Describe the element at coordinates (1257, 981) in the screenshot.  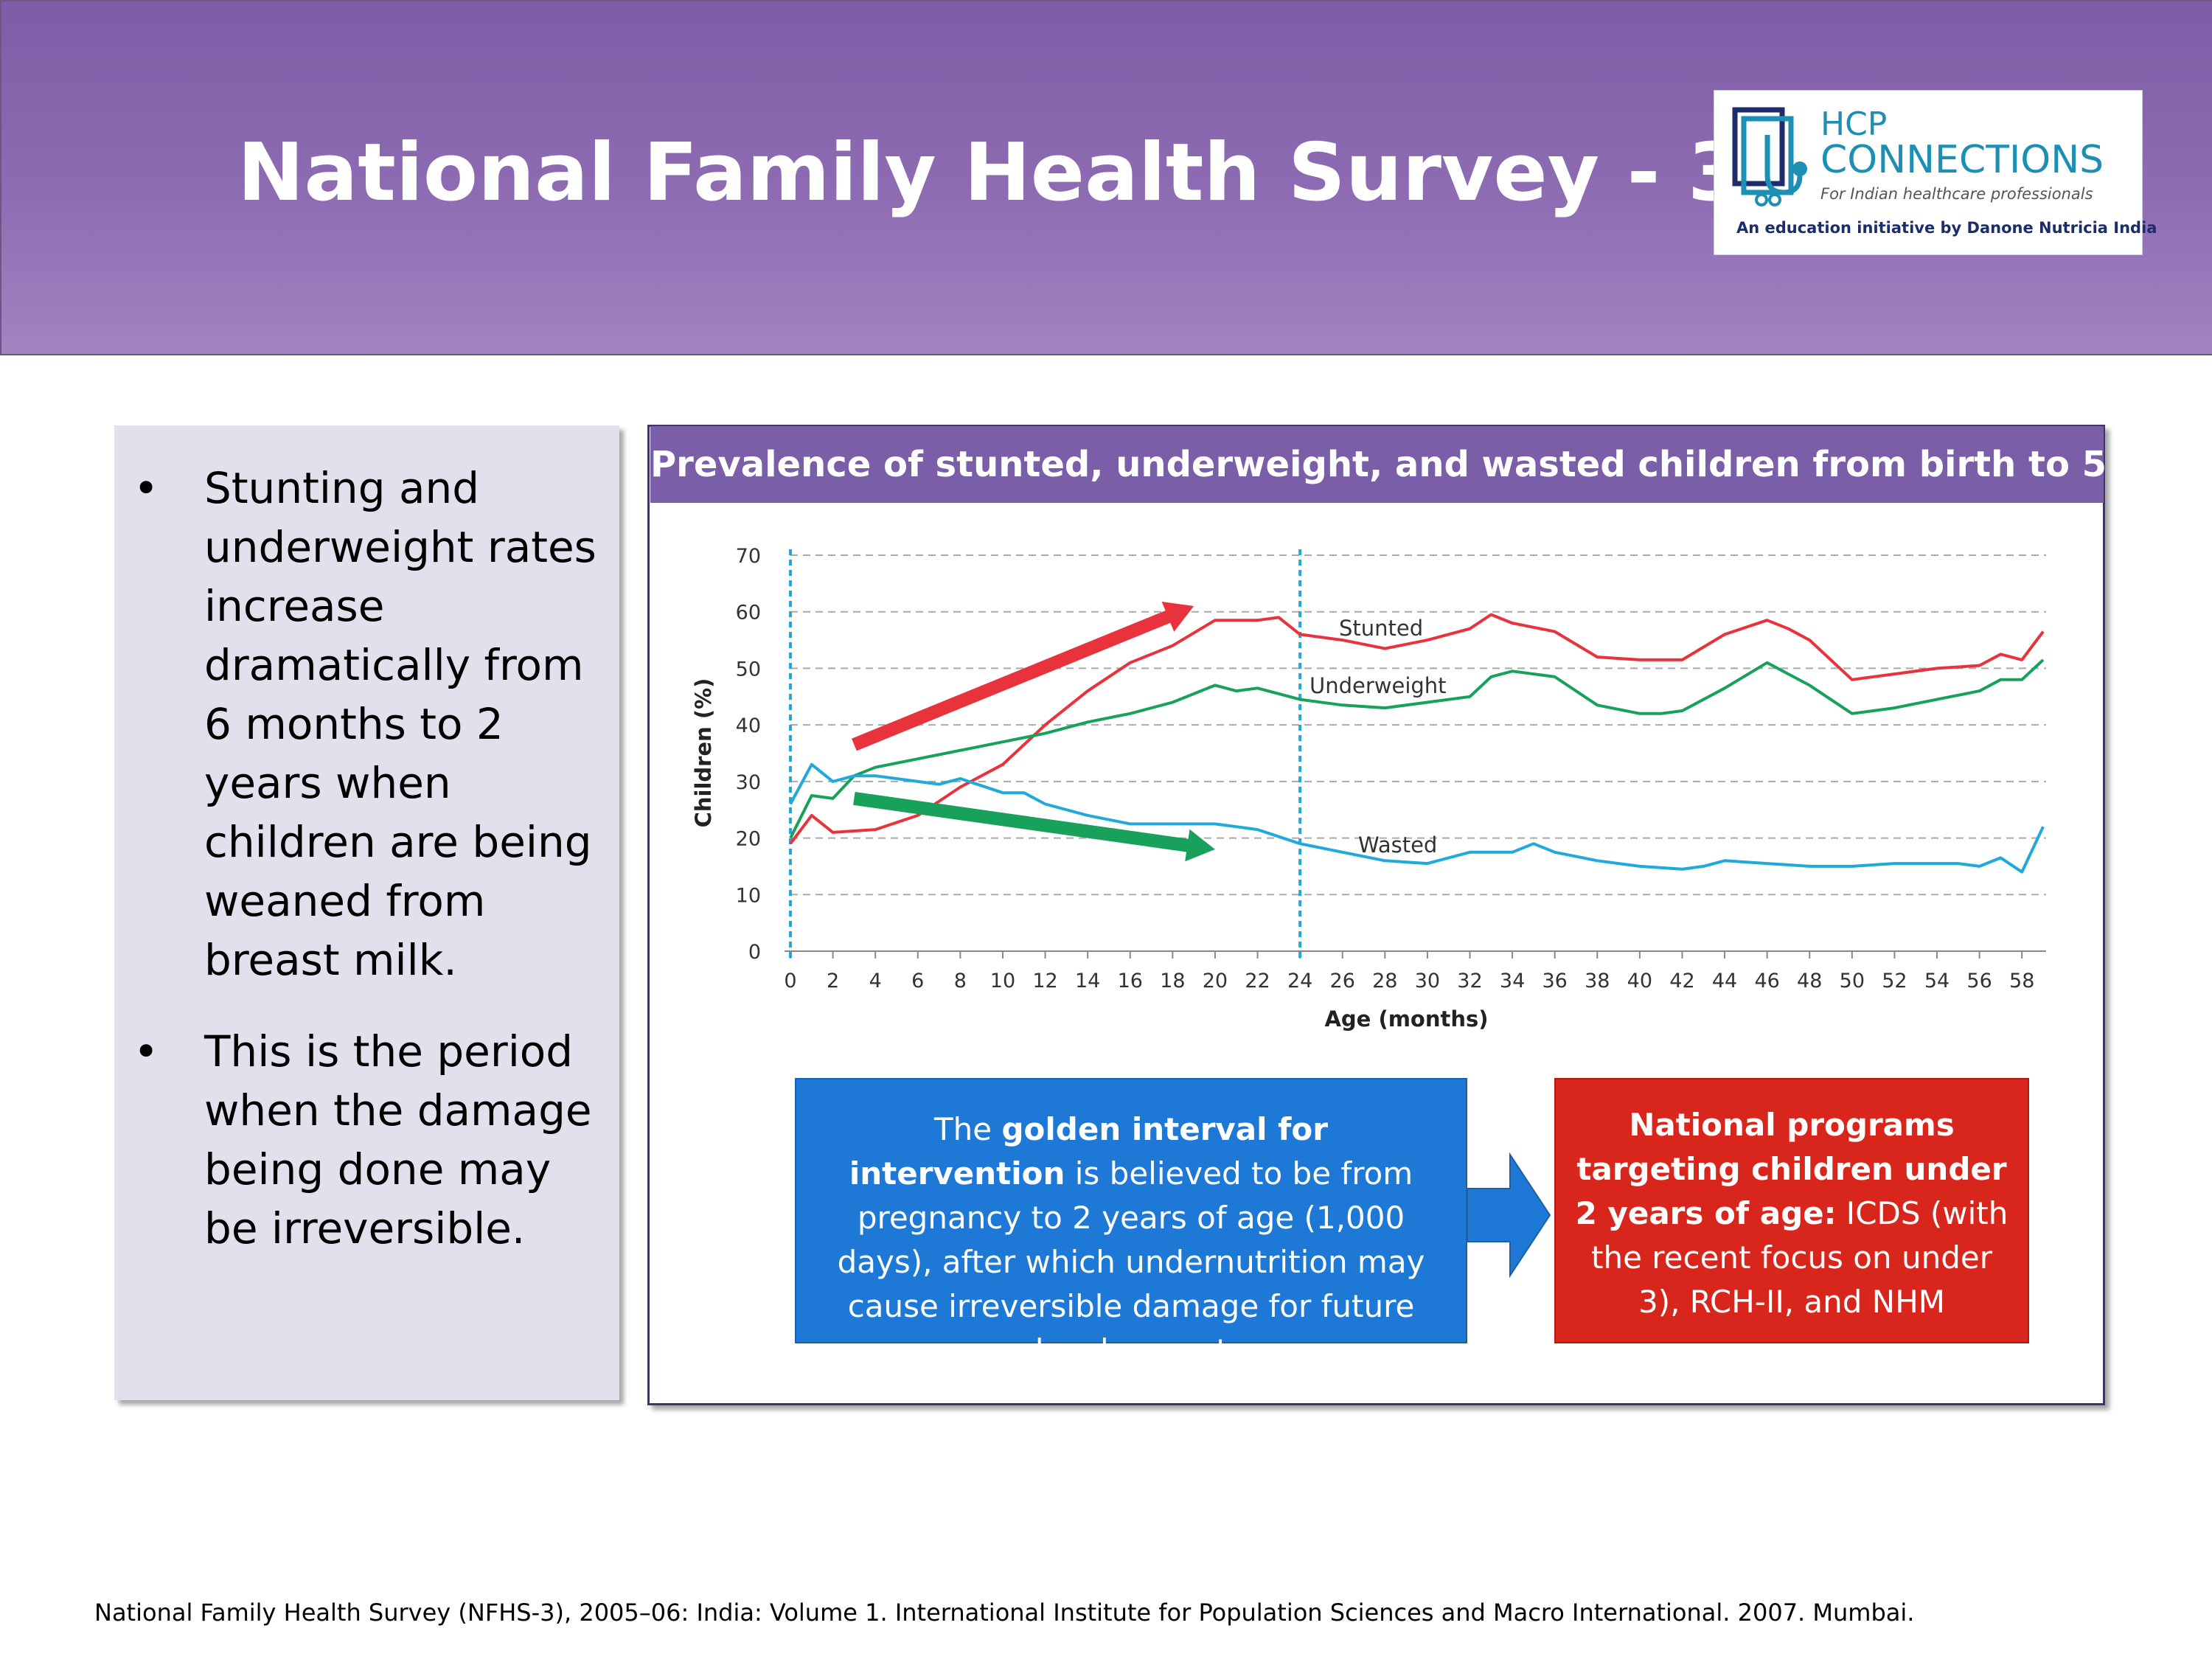
I see `x-tick-label: 22` at that location.